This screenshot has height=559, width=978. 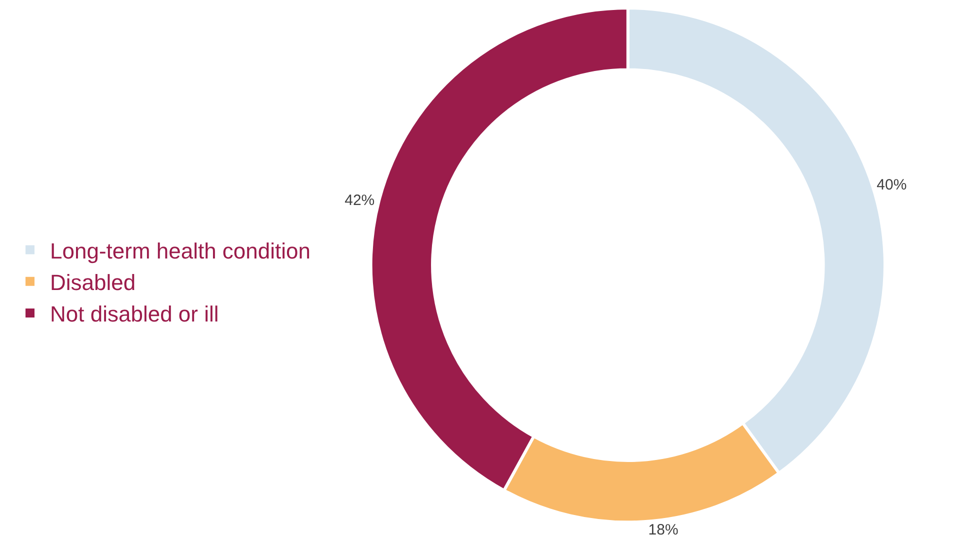 What do you see at coordinates (663, 530) in the screenshot?
I see `data-label: 18%` at bounding box center [663, 530].